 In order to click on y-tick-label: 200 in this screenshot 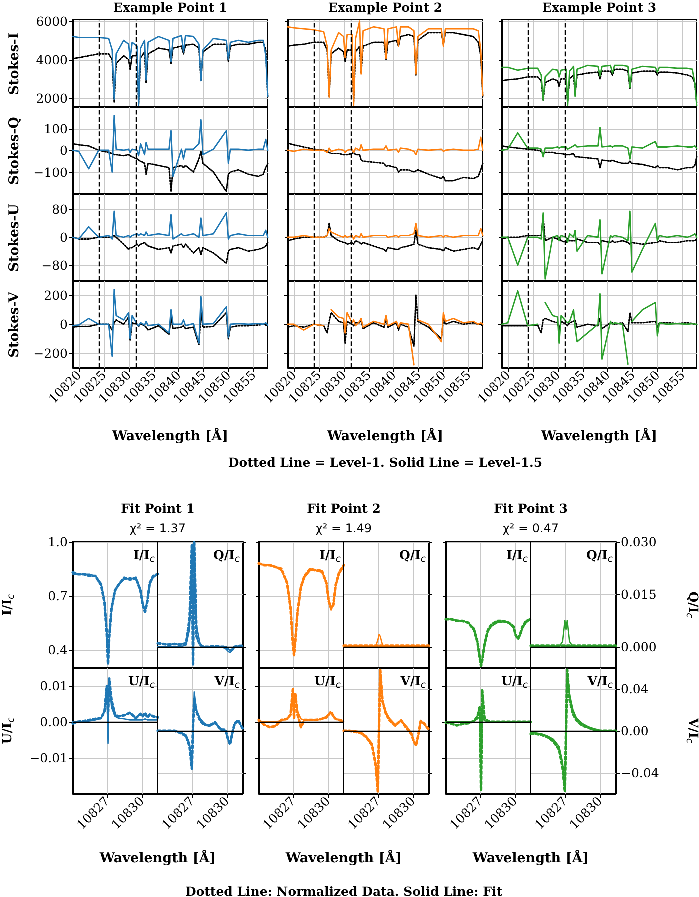, I will do `click(56, 295)`.